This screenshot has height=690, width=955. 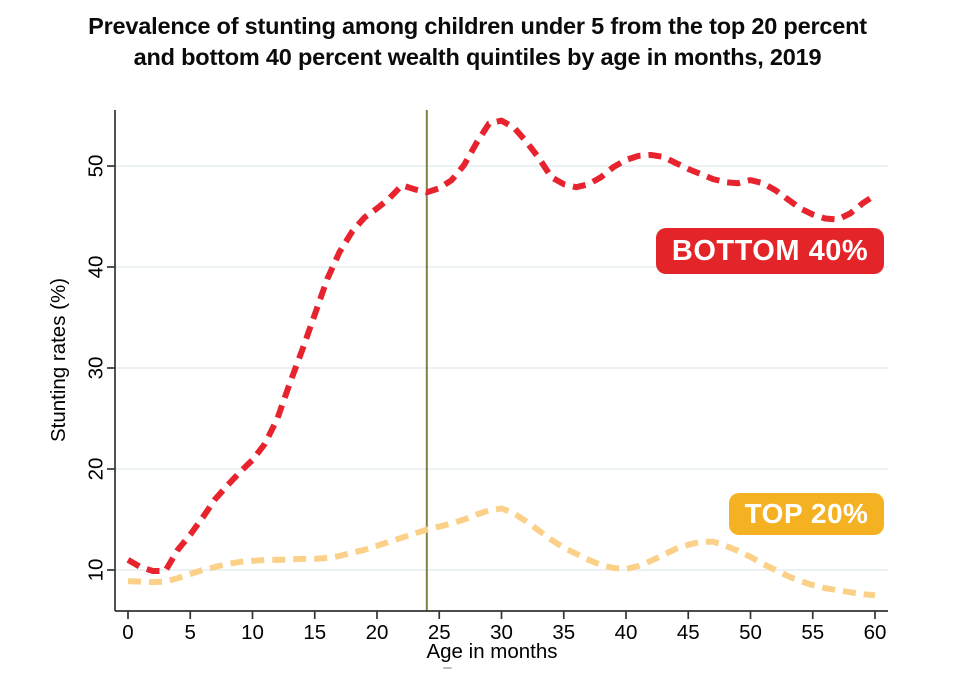 What do you see at coordinates (875, 632) in the screenshot?
I see `svg-text: 60` at bounding box center [875, 632].